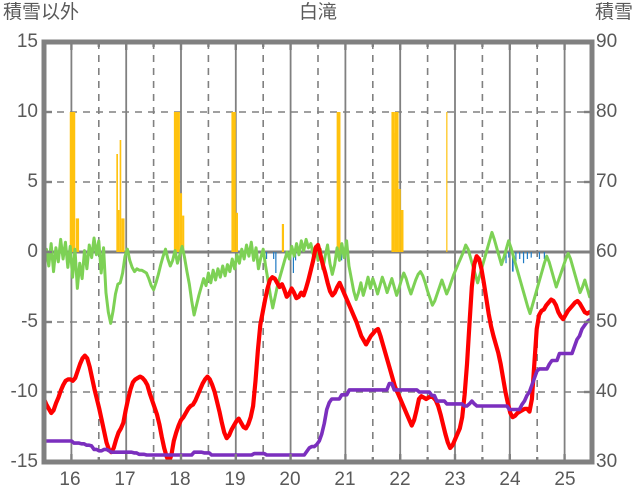 The width and height of the screenshot is (636, 501). Describe the element at coordinates (607, 321) in the screenshot. I see `y-right-tick: 50` at that location.